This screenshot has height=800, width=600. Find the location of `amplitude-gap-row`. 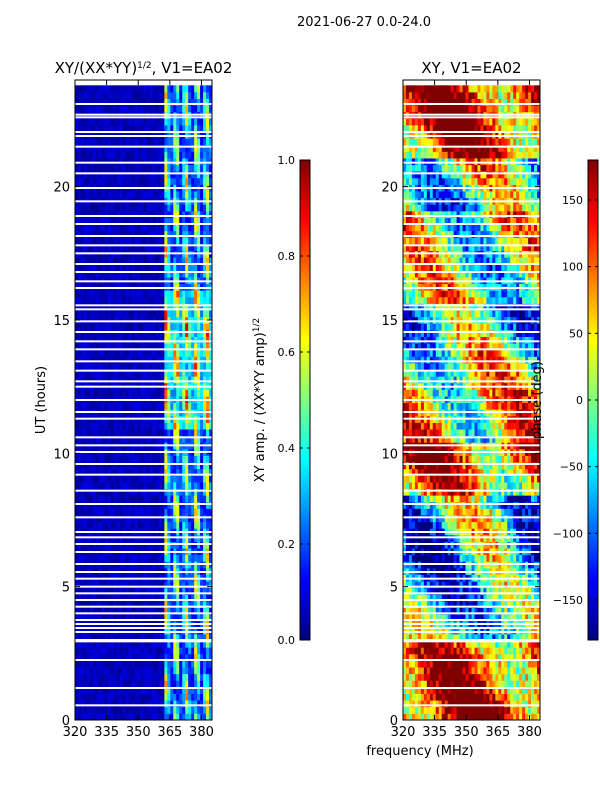

amplitude-gap-row is located at coordinates (143, 104).